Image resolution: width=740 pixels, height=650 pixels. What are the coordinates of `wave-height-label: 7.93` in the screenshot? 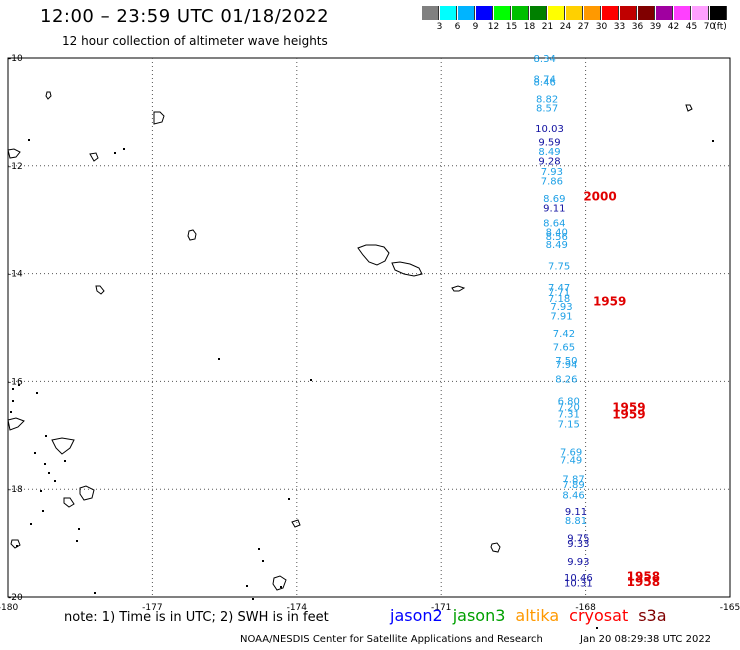 It's located at (561, 307).